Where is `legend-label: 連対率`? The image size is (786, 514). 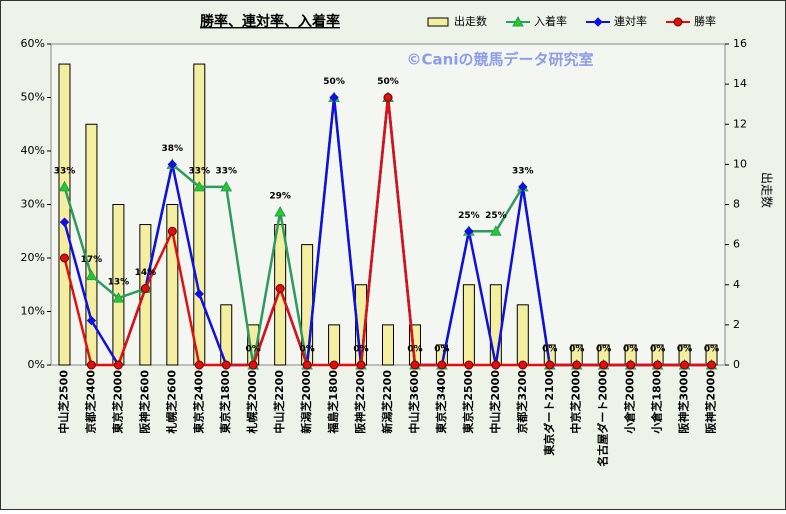 legend-label: 連対率 is located at coordinates (630, 21).